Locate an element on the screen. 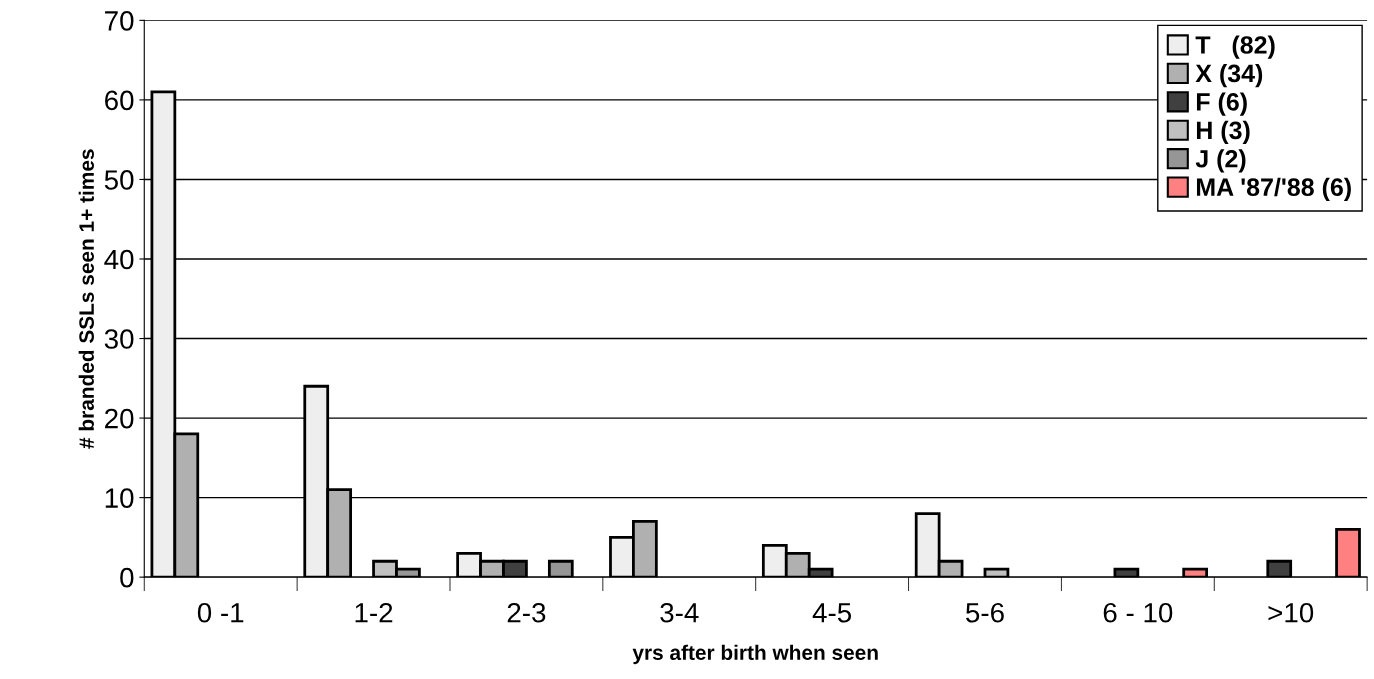  legend-label: X (34) is located at coordinates (1229, 75).